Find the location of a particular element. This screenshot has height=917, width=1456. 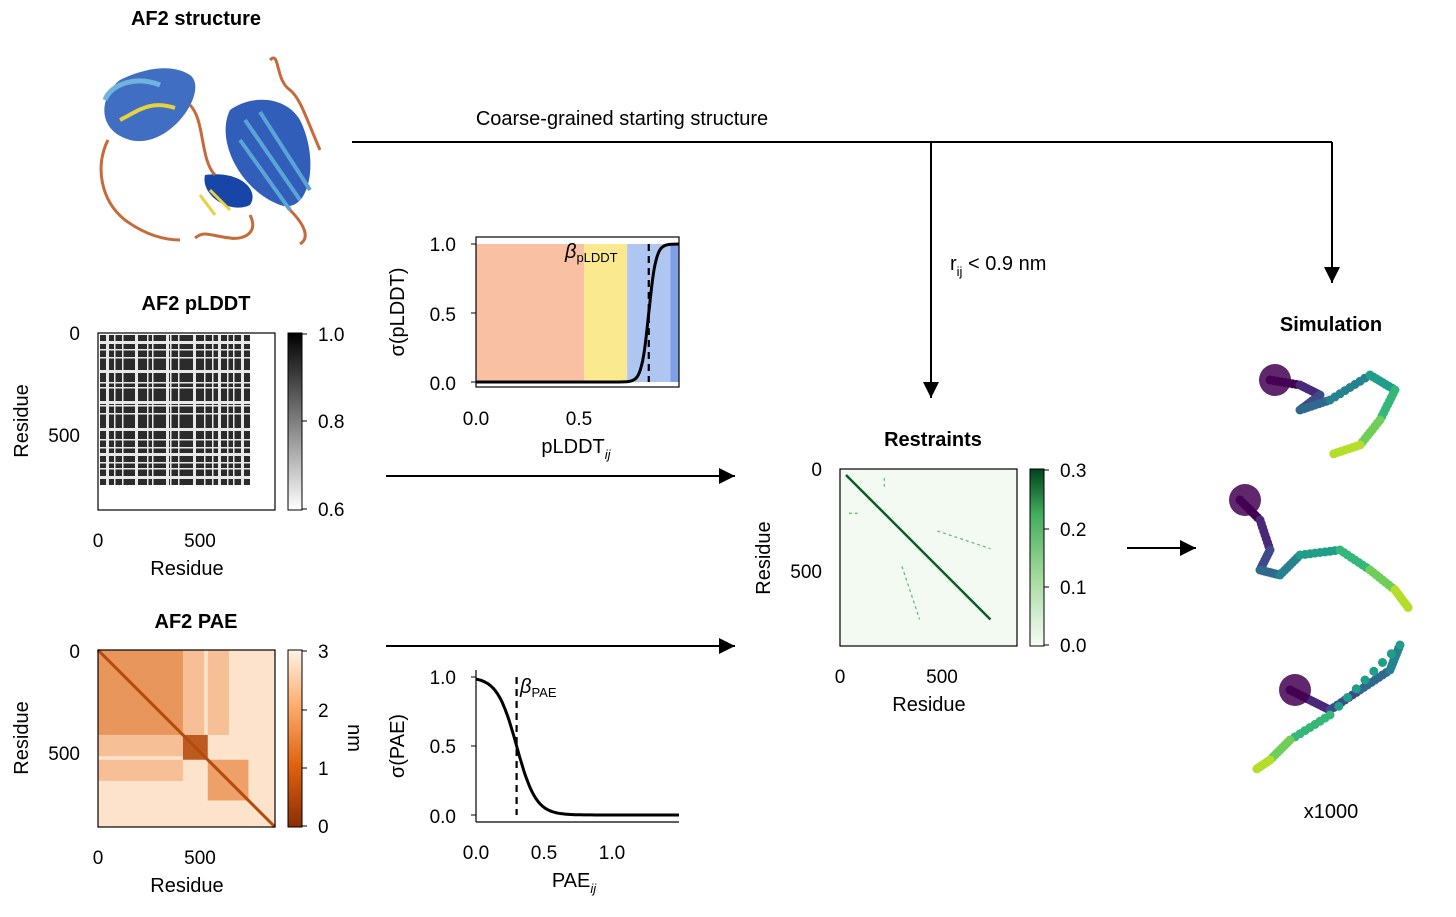

plddt-xtick-500: 500 is located at coordinates (200, 541).